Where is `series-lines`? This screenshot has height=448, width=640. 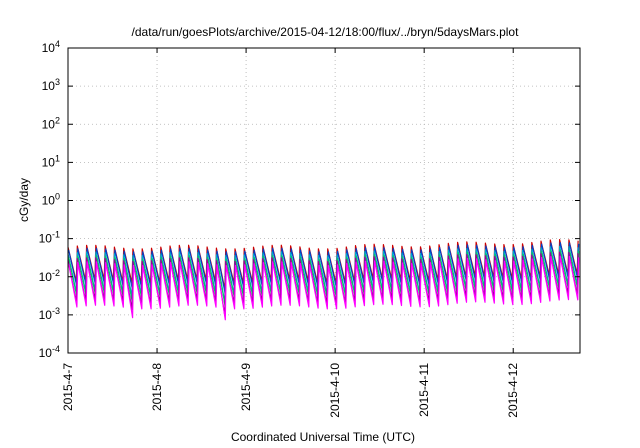 series-lines is located at coordinates (323, 280).